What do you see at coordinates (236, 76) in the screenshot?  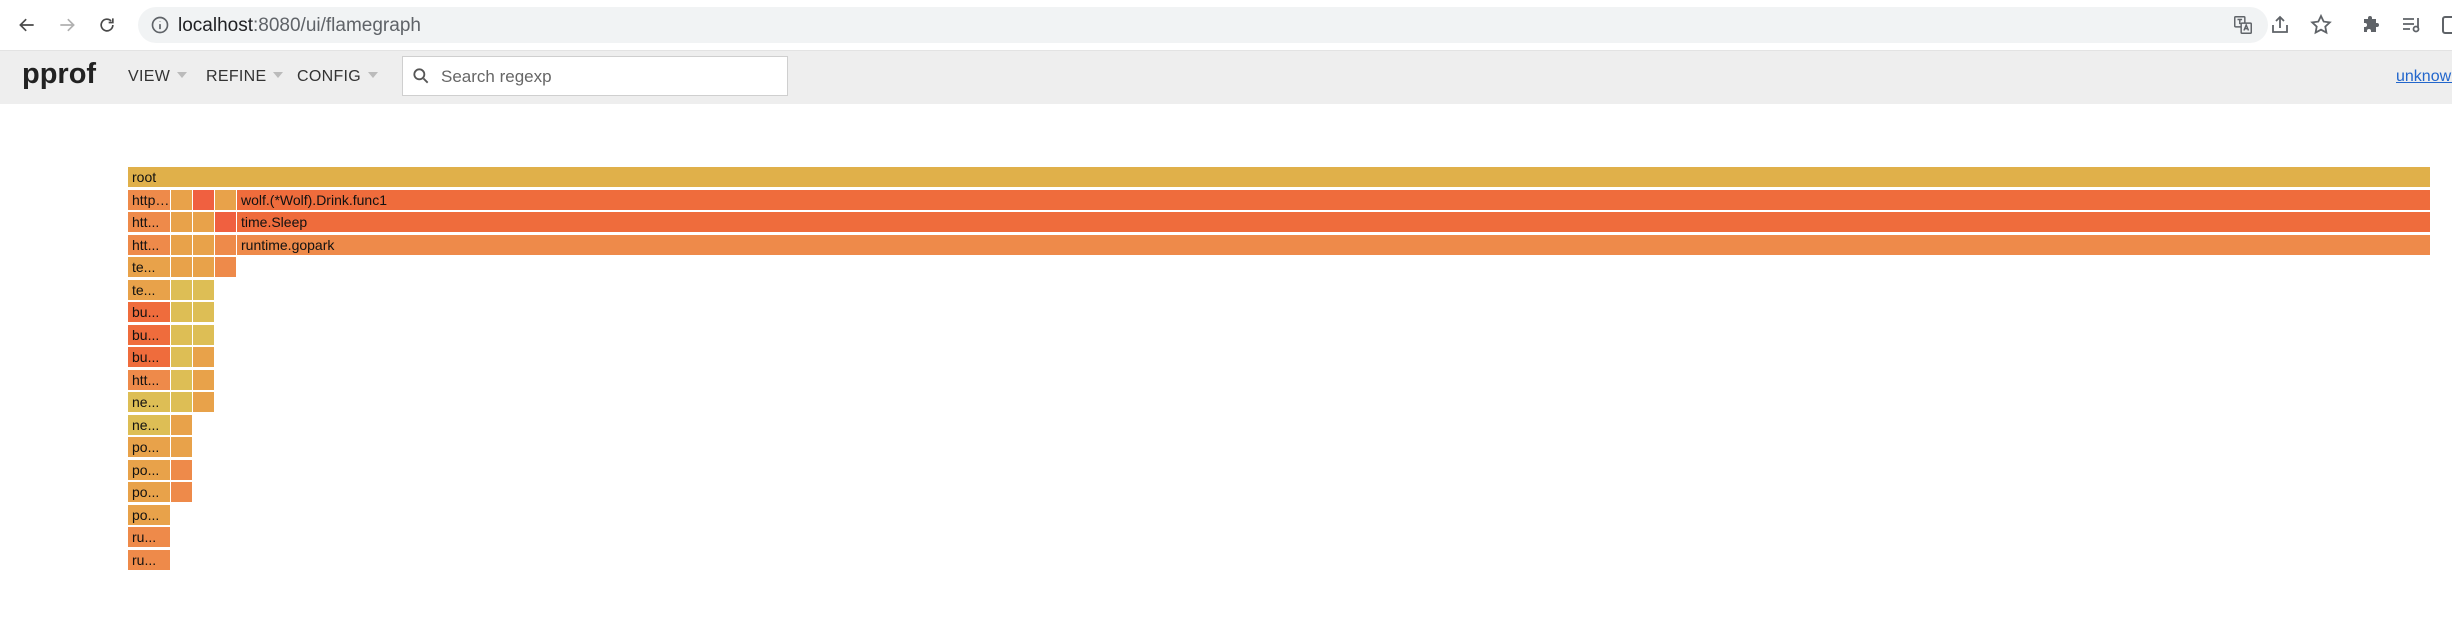 I see `menu-refine-label: REFINE` at bounding box center [236, 76].